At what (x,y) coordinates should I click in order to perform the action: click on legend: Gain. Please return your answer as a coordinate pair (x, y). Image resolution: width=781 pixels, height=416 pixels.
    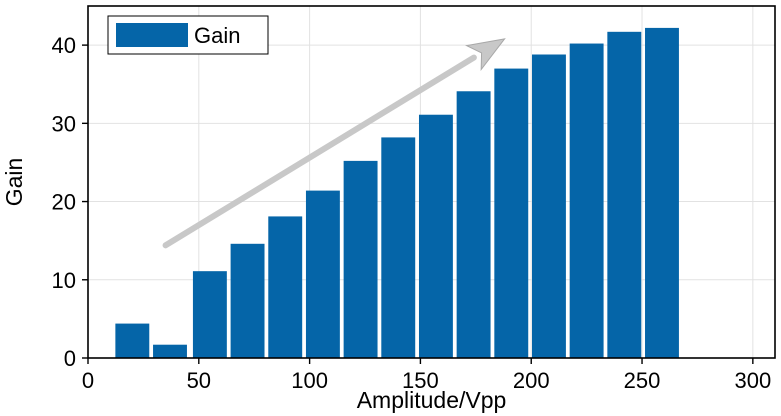
    Looking at the image, I should click on (188, 35).